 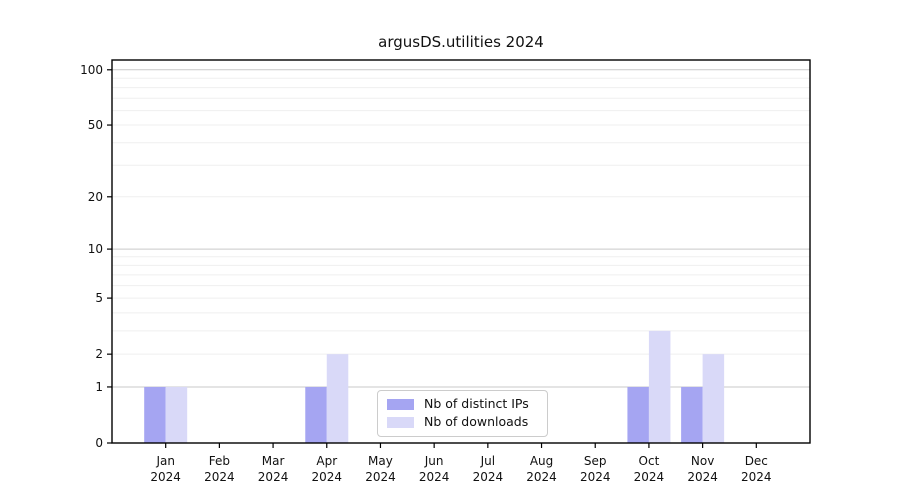 I want to click on x-tick-month-label: Sep, so click(x=595, y=461).